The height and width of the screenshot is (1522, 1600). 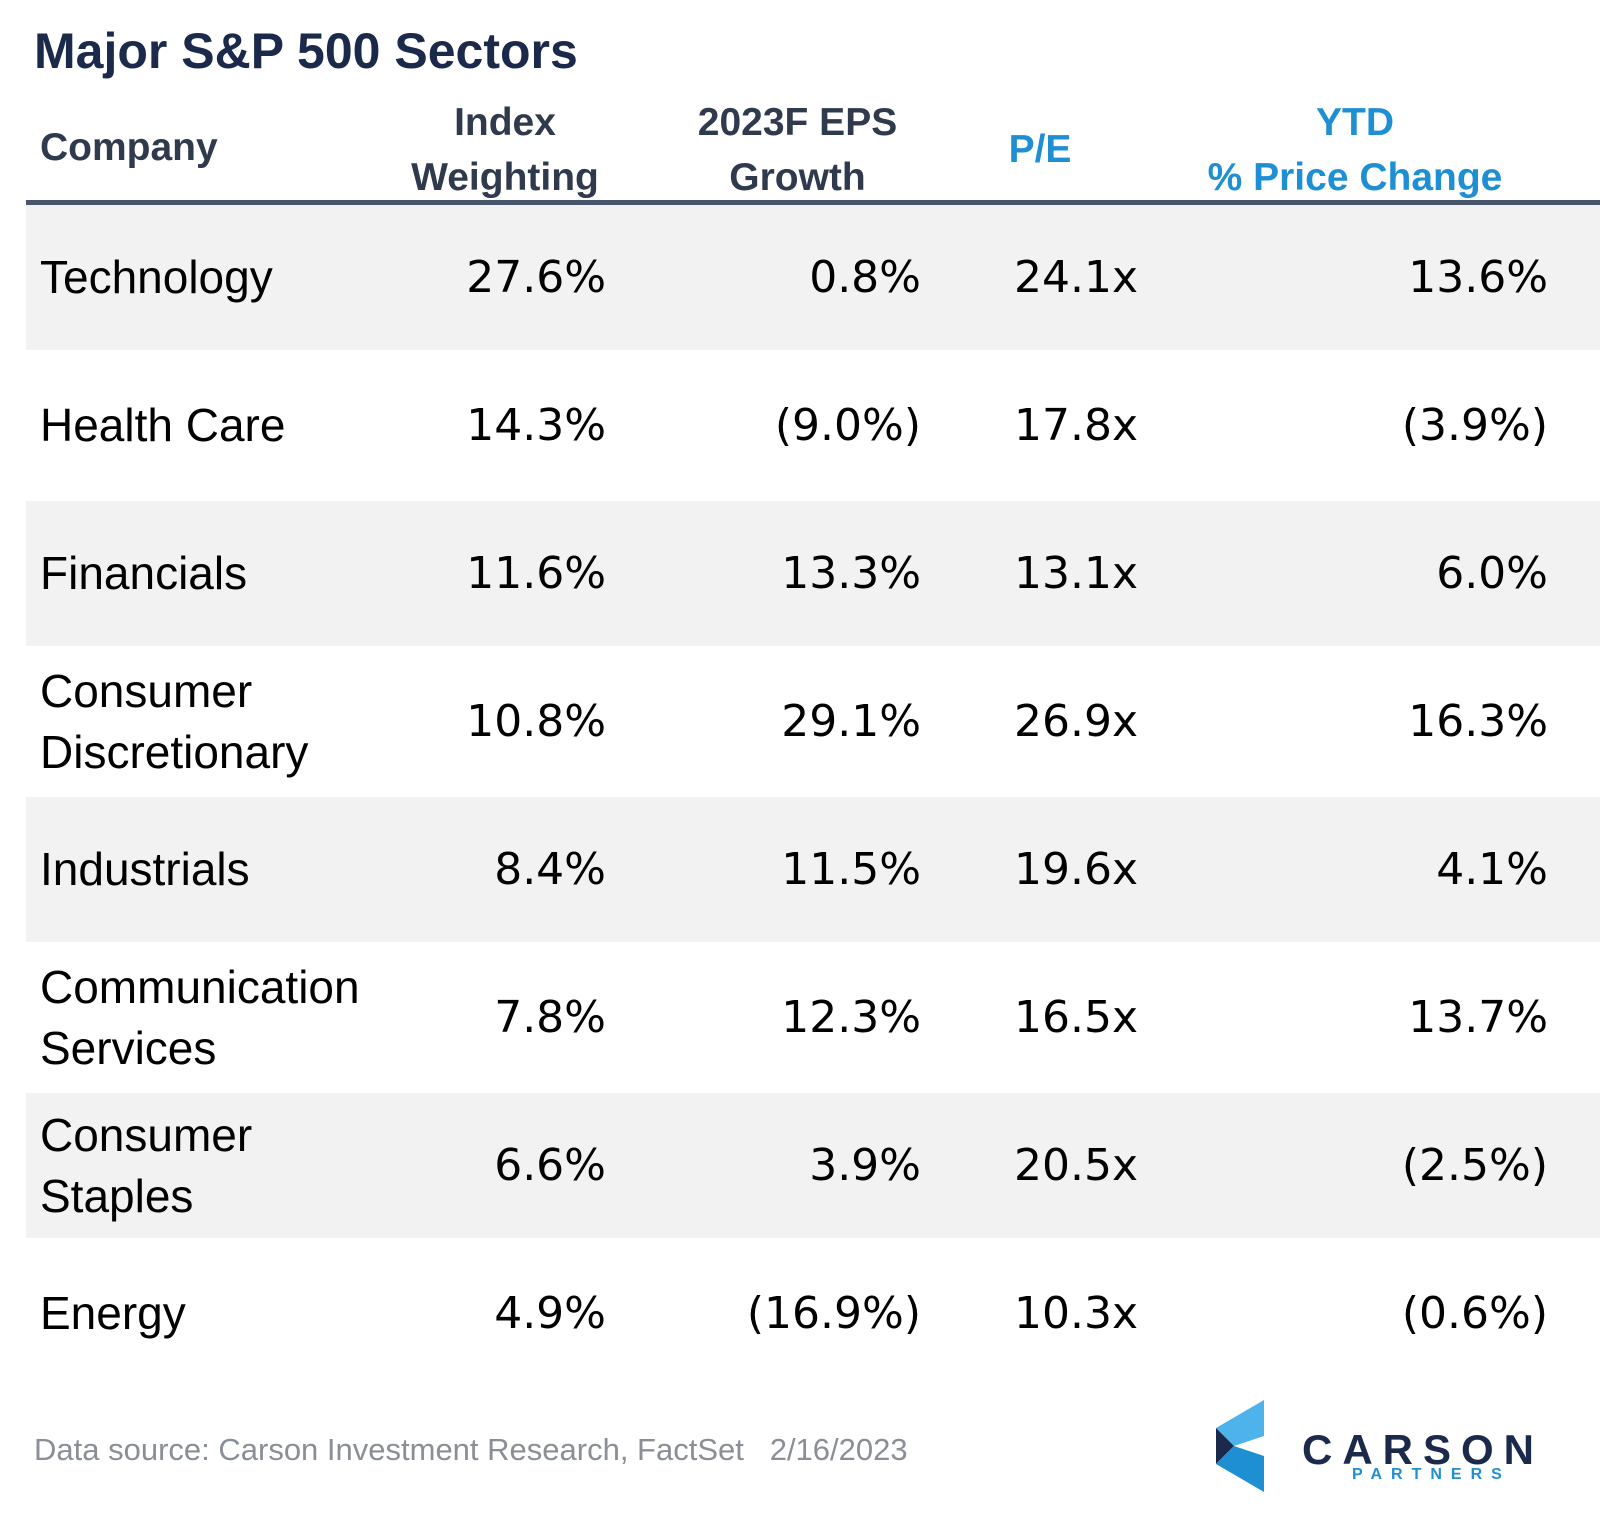 I want to click on logo-mark-left-facet, so click(x=1225, y=1446).